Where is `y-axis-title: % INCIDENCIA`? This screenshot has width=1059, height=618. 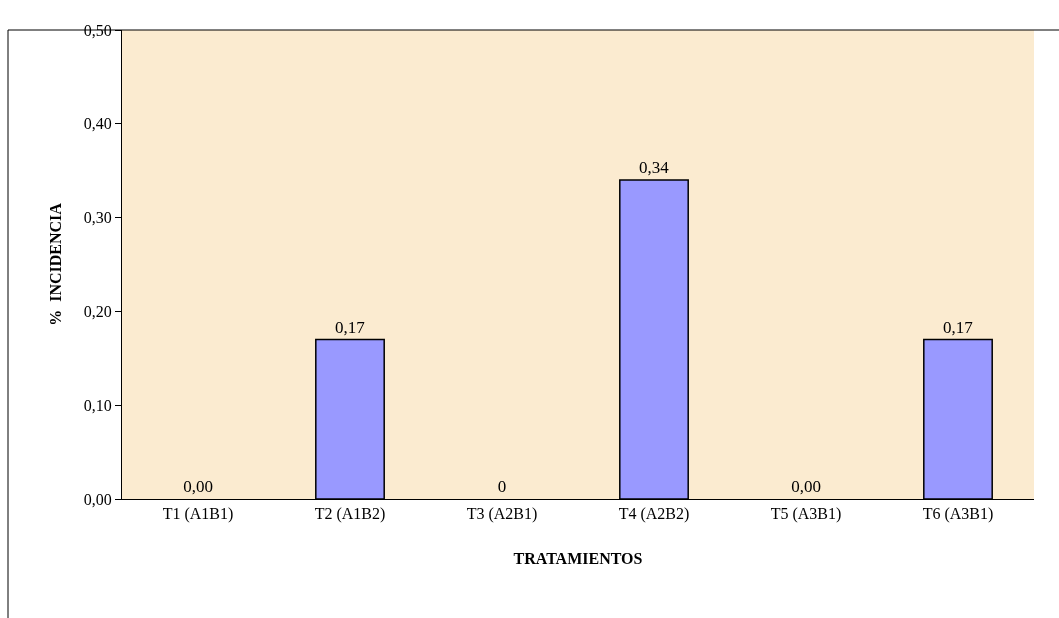
y-axis-title: % INCIDENCIA is located at coordinates (55, 264).